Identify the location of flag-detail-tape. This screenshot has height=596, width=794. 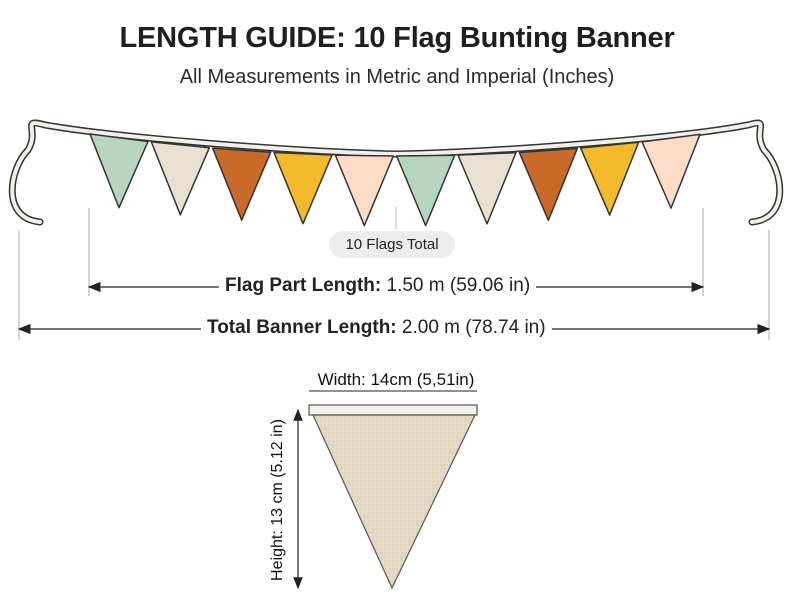
(393, 410).